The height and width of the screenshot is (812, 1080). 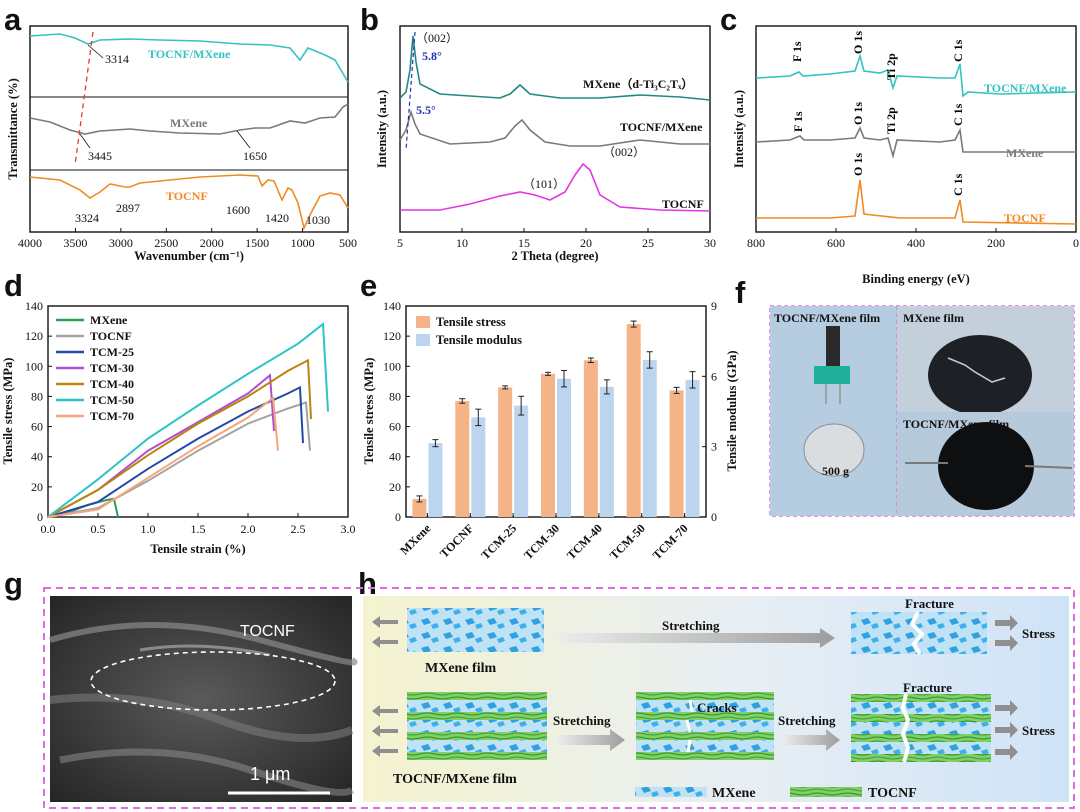 I want to click on chart-c-peak-c1s-2: C 1s, so click(x=958, y=114).